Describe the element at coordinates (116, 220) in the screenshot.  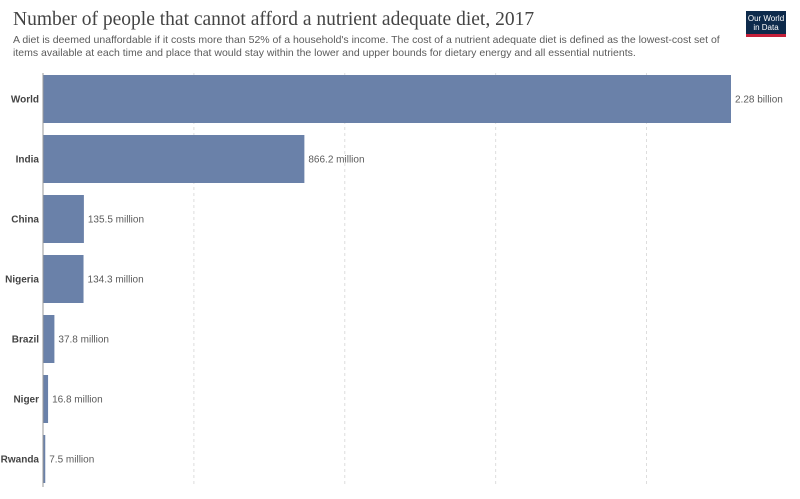
I see `value-label-china: 135.5 million` at that location.